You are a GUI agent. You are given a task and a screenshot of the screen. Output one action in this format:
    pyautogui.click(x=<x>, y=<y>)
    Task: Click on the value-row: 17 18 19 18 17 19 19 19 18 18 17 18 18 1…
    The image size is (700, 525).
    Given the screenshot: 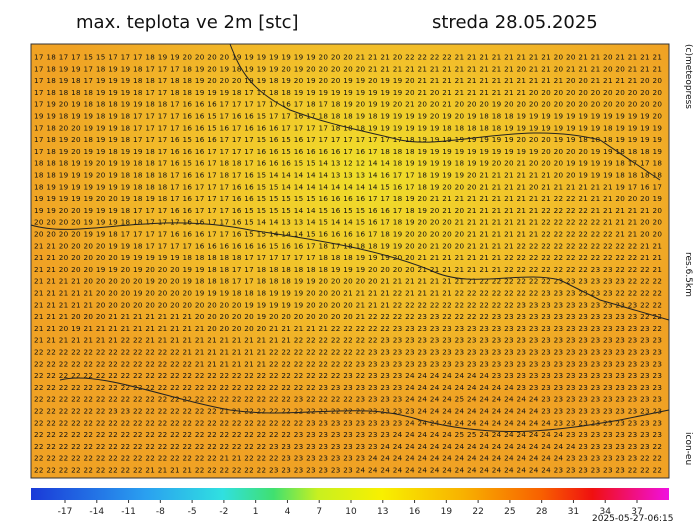 What is the action you would take?
    pyautogui.click(x=348, y=80)
    